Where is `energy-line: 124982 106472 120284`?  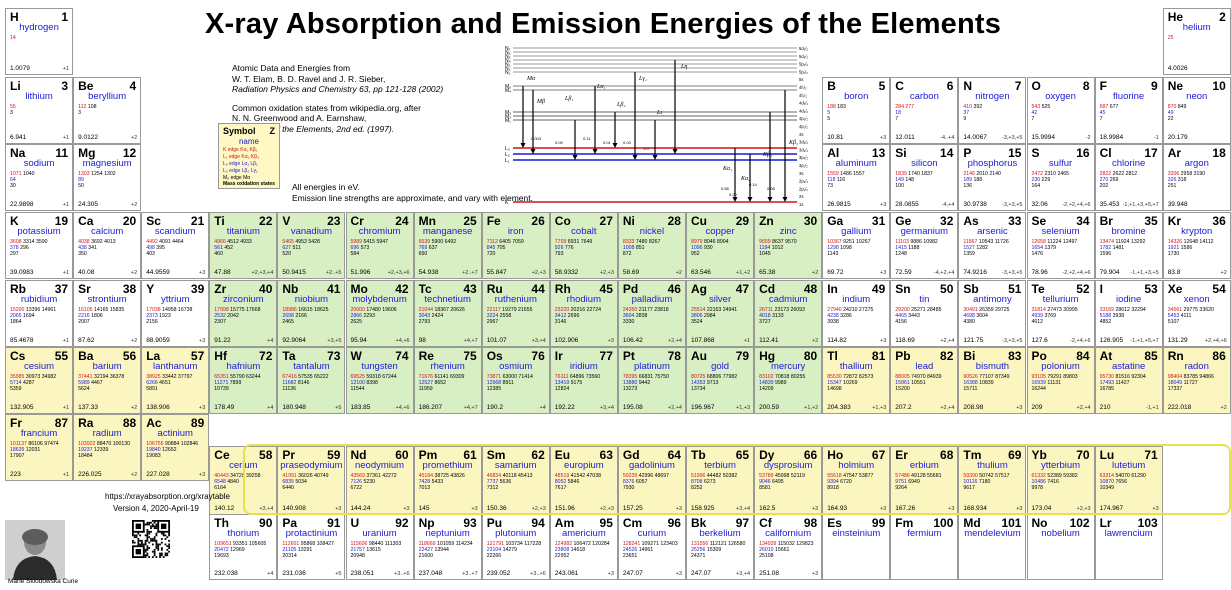 energy-line: 124982 106472 120284 is located at coordinates (582, 544).